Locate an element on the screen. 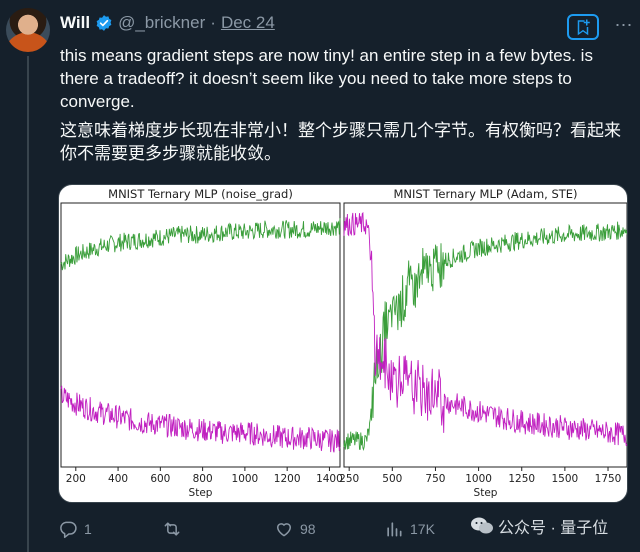  reply-icon is located at coordinates (68, 530).